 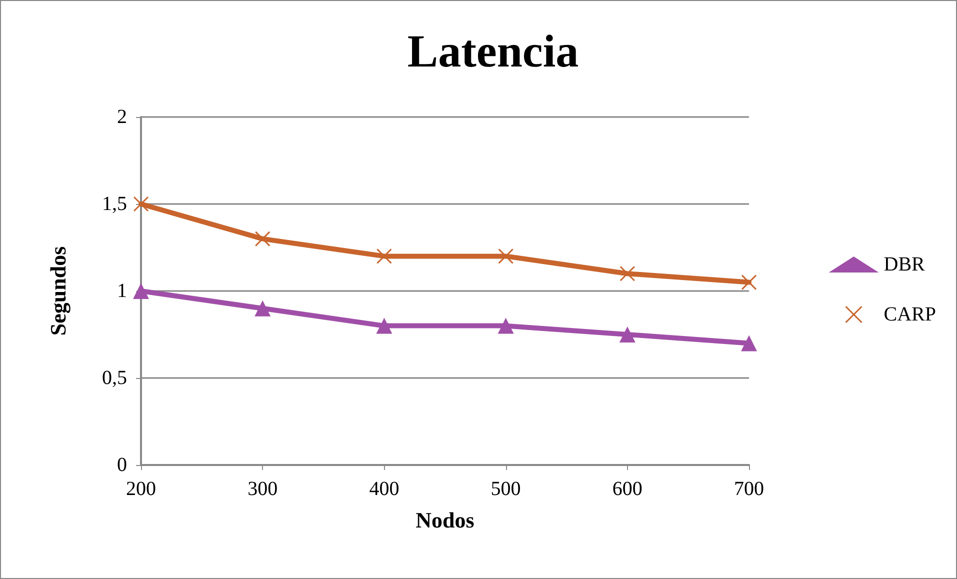 What do you see at coordinates (58, 291) in the screenshot?
I see `y-axis-title: Segundos` at bounding box center [58, 291].